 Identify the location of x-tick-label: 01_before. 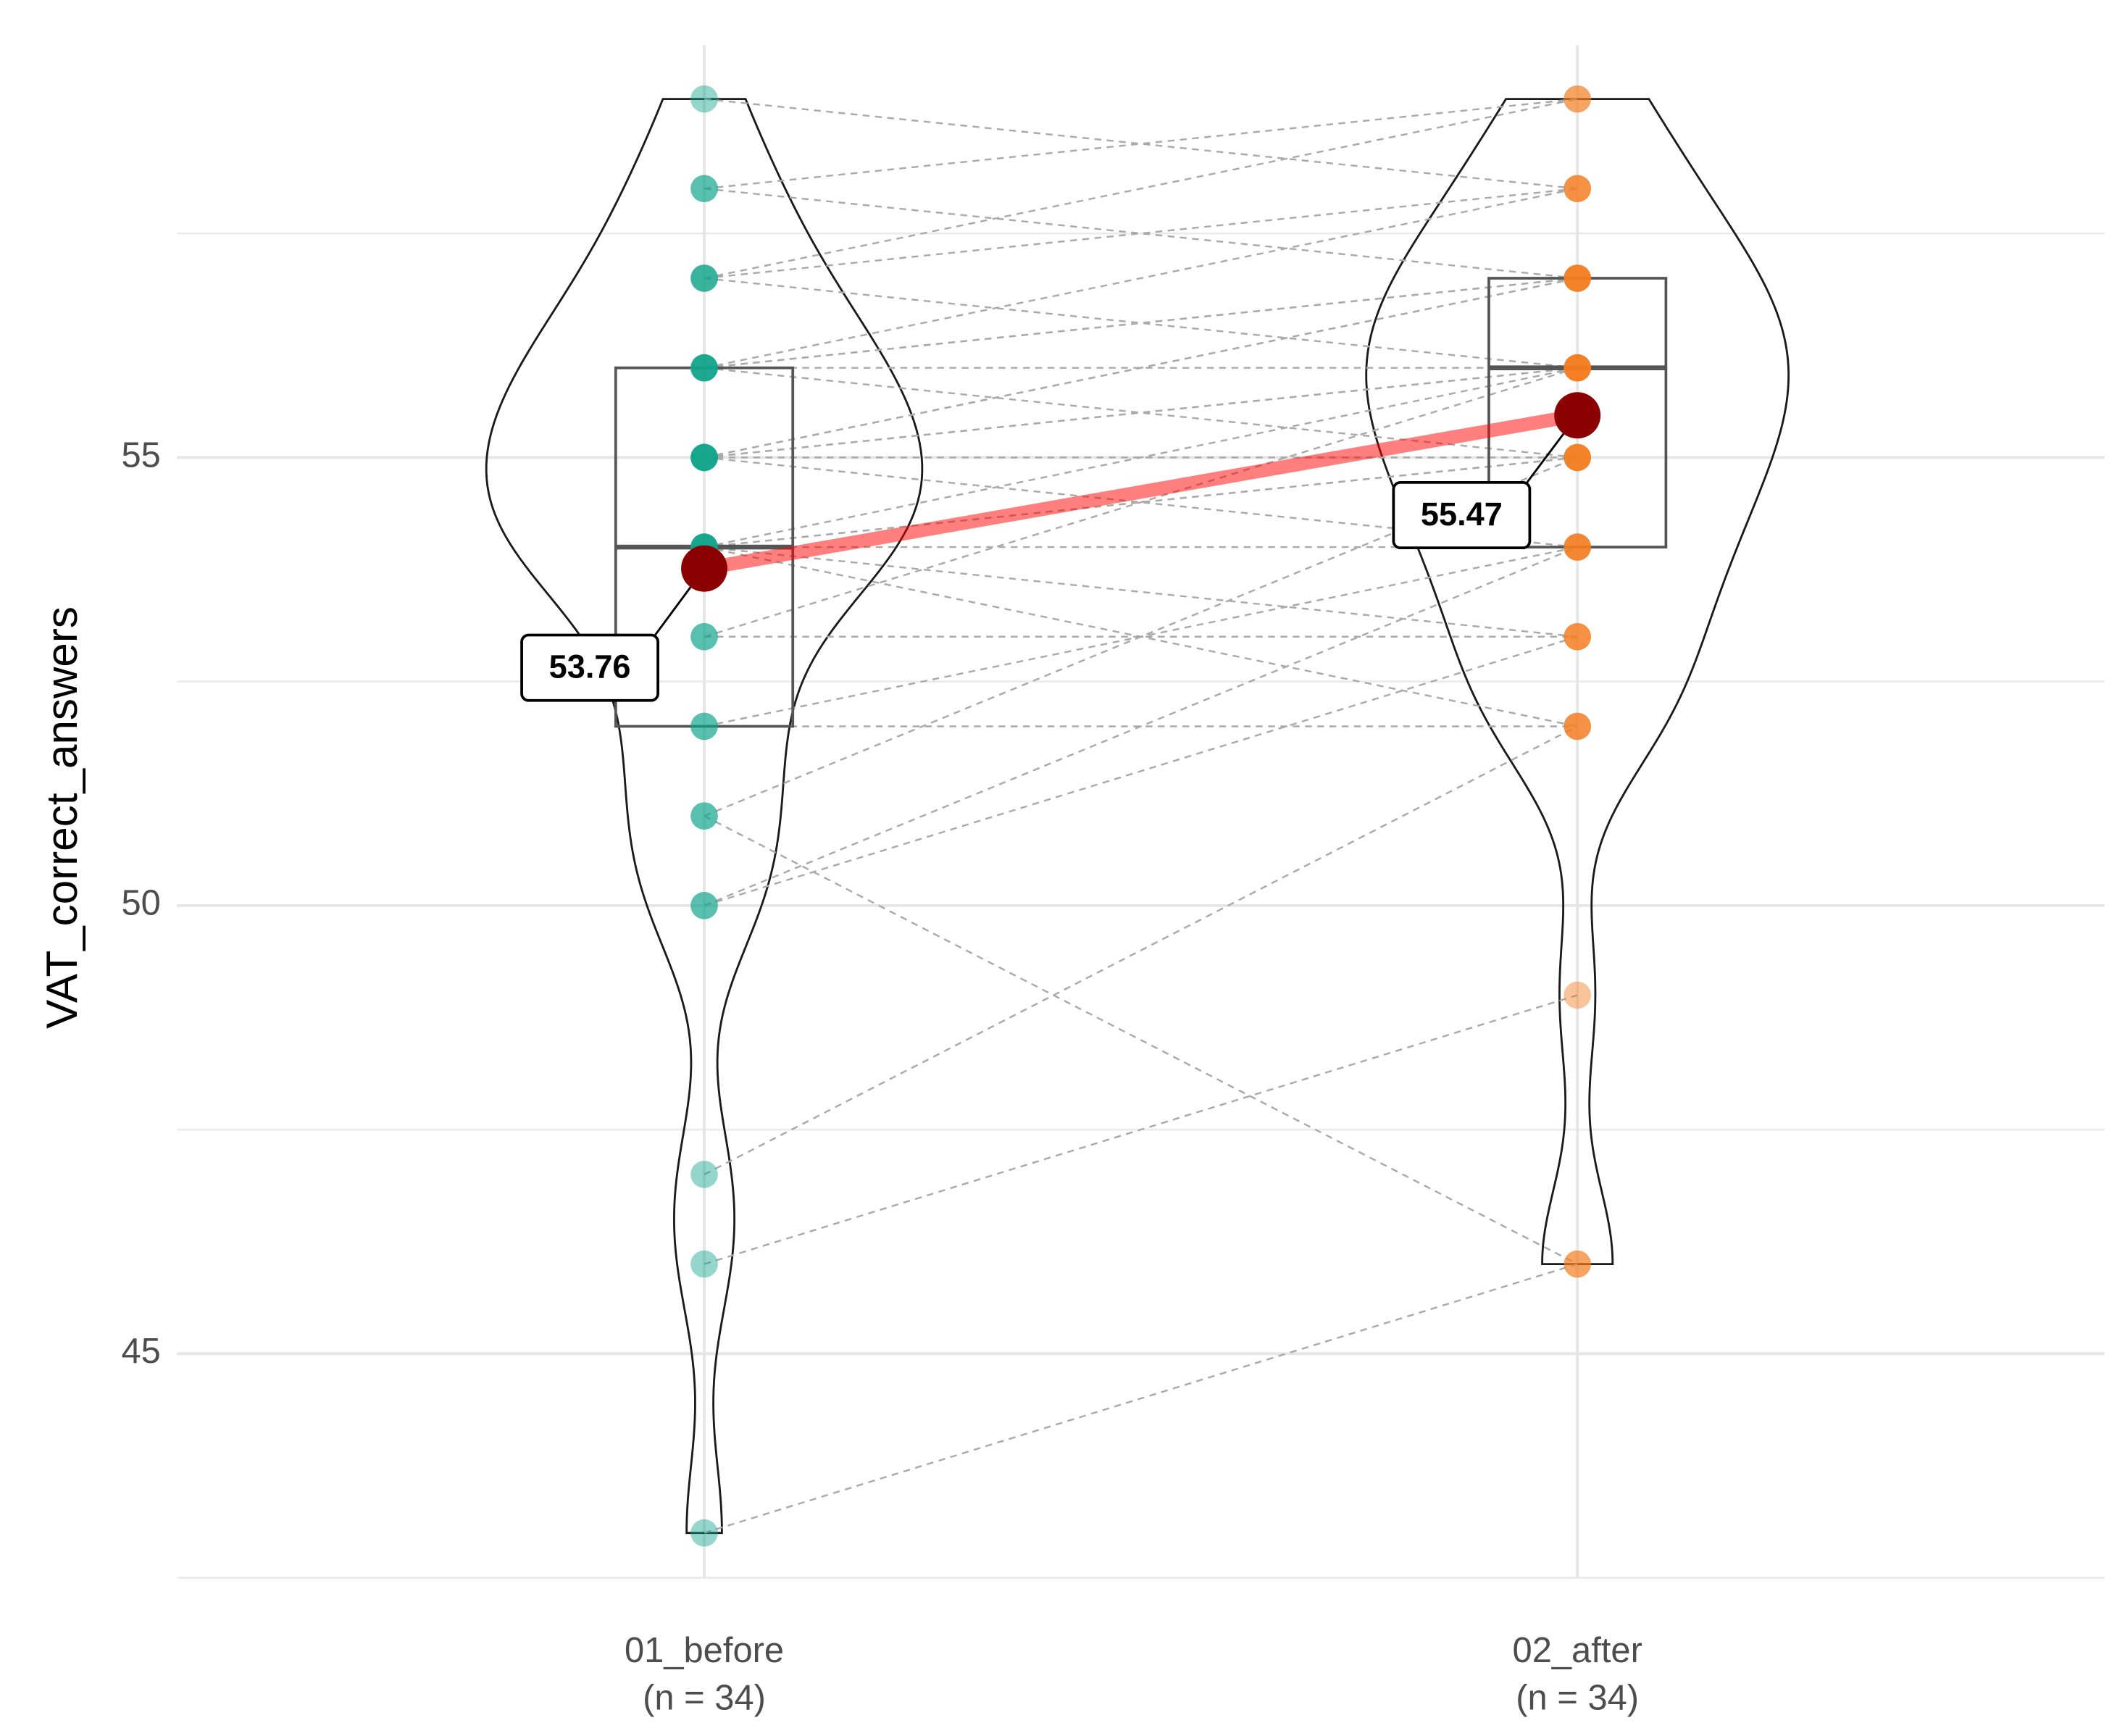
(704, 1650).